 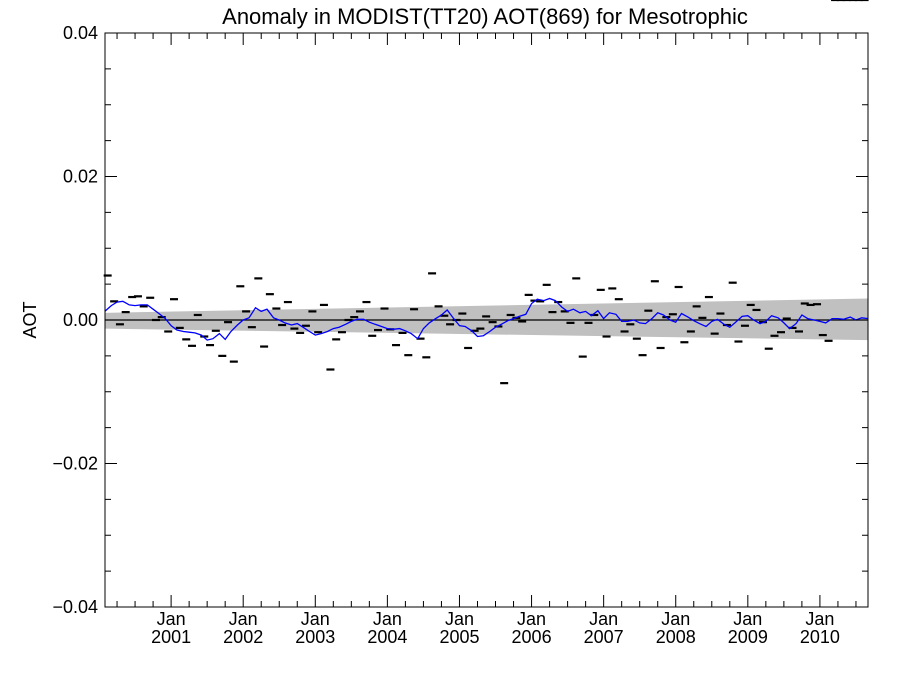 What do you see at coordinates (75, 607) in the screenshot?
I see `y-tick-label: −0.04` at bounding box center [75, 607].